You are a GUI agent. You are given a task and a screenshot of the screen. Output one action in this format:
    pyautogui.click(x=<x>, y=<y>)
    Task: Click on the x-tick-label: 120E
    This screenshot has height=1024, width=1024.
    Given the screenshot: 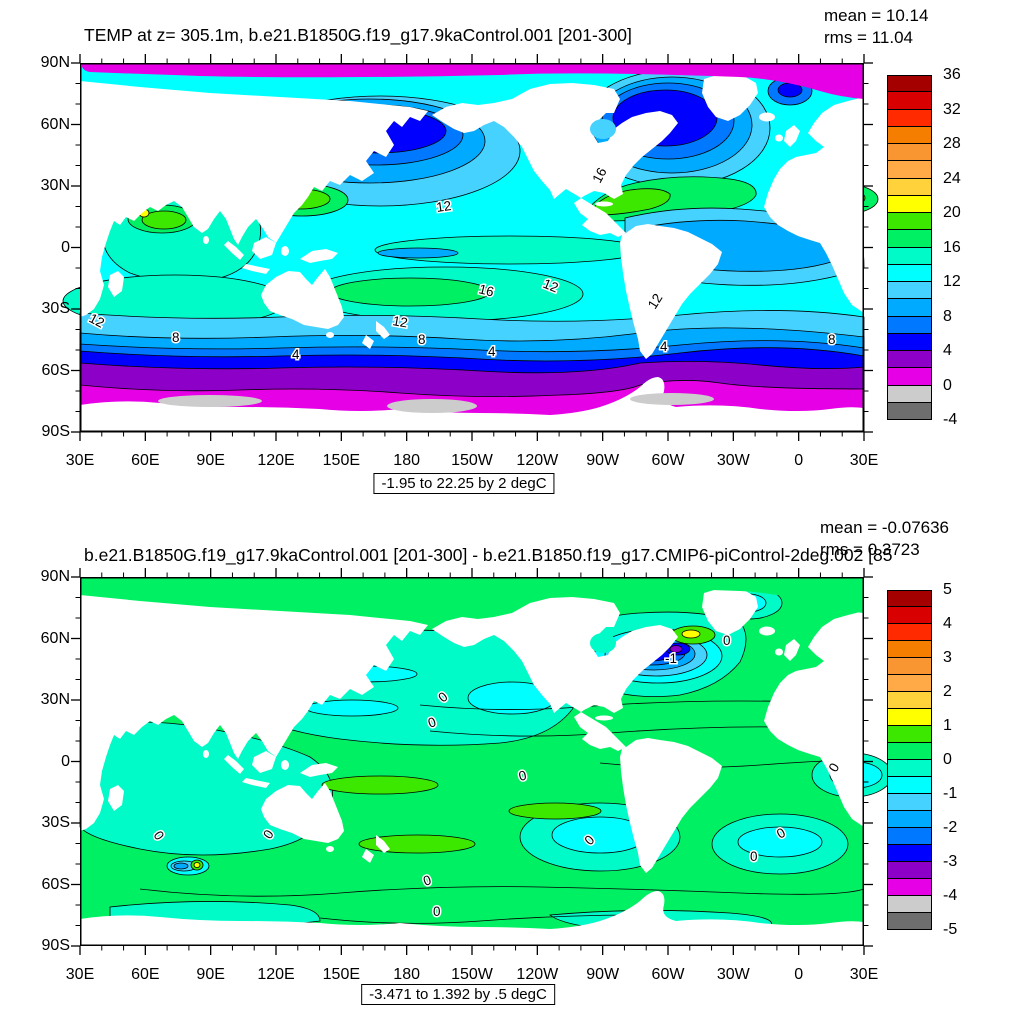 What is the action you would take?
    pyautogui.click(x=276, y=460)
    